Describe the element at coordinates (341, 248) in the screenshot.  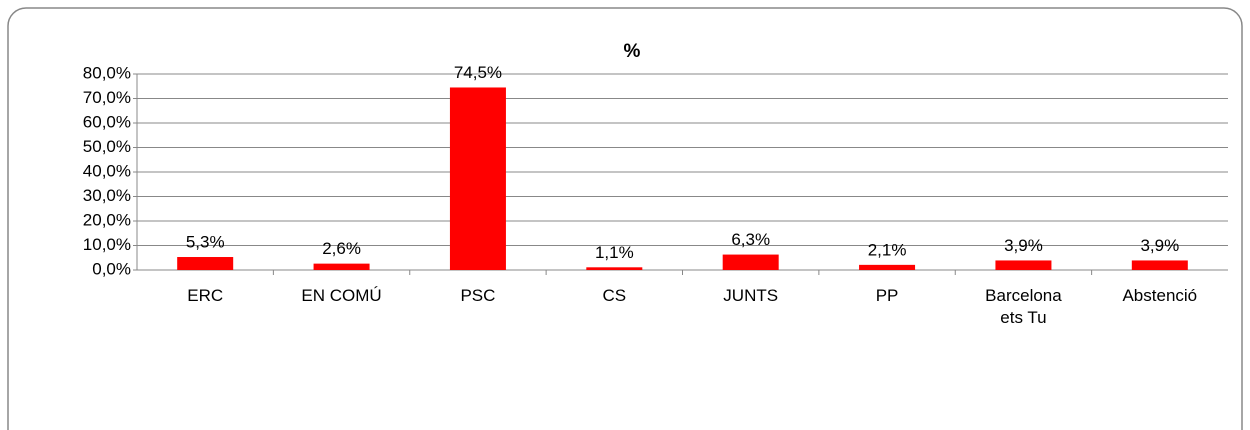
I see `data-label: 2,6%` at that location.